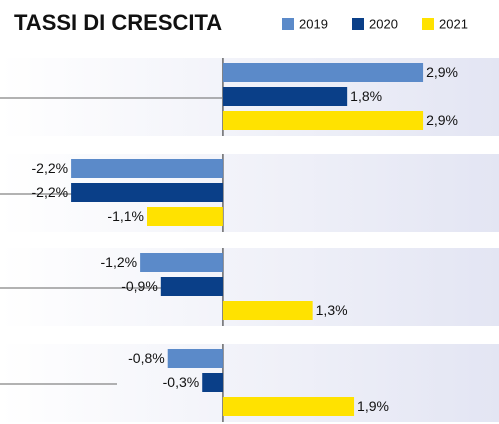 The image size is (499, 424). Describe the element at coordinates (373, 406) in the screenshot. I see `value-label: 1,9%` at that location.